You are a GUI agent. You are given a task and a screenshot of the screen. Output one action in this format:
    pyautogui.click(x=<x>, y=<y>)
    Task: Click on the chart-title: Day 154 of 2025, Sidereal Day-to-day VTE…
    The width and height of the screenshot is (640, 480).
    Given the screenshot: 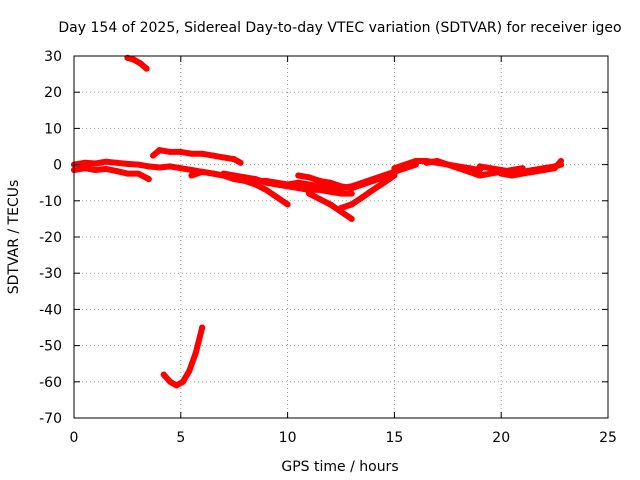 What is the action you would take?
    pyautogui.click(x=339, y=28)
    